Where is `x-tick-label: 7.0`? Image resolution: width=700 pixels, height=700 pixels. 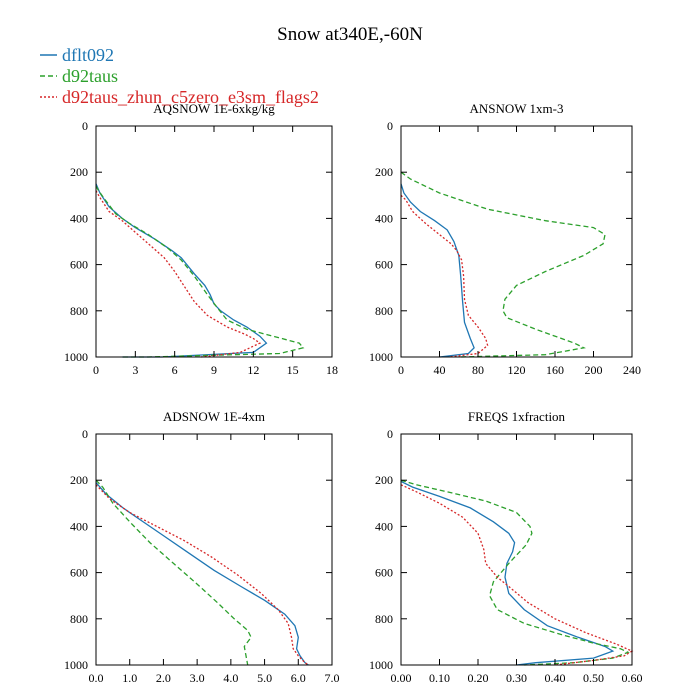 x-tick-label: 7.0 is located at coordinates (332, 678).